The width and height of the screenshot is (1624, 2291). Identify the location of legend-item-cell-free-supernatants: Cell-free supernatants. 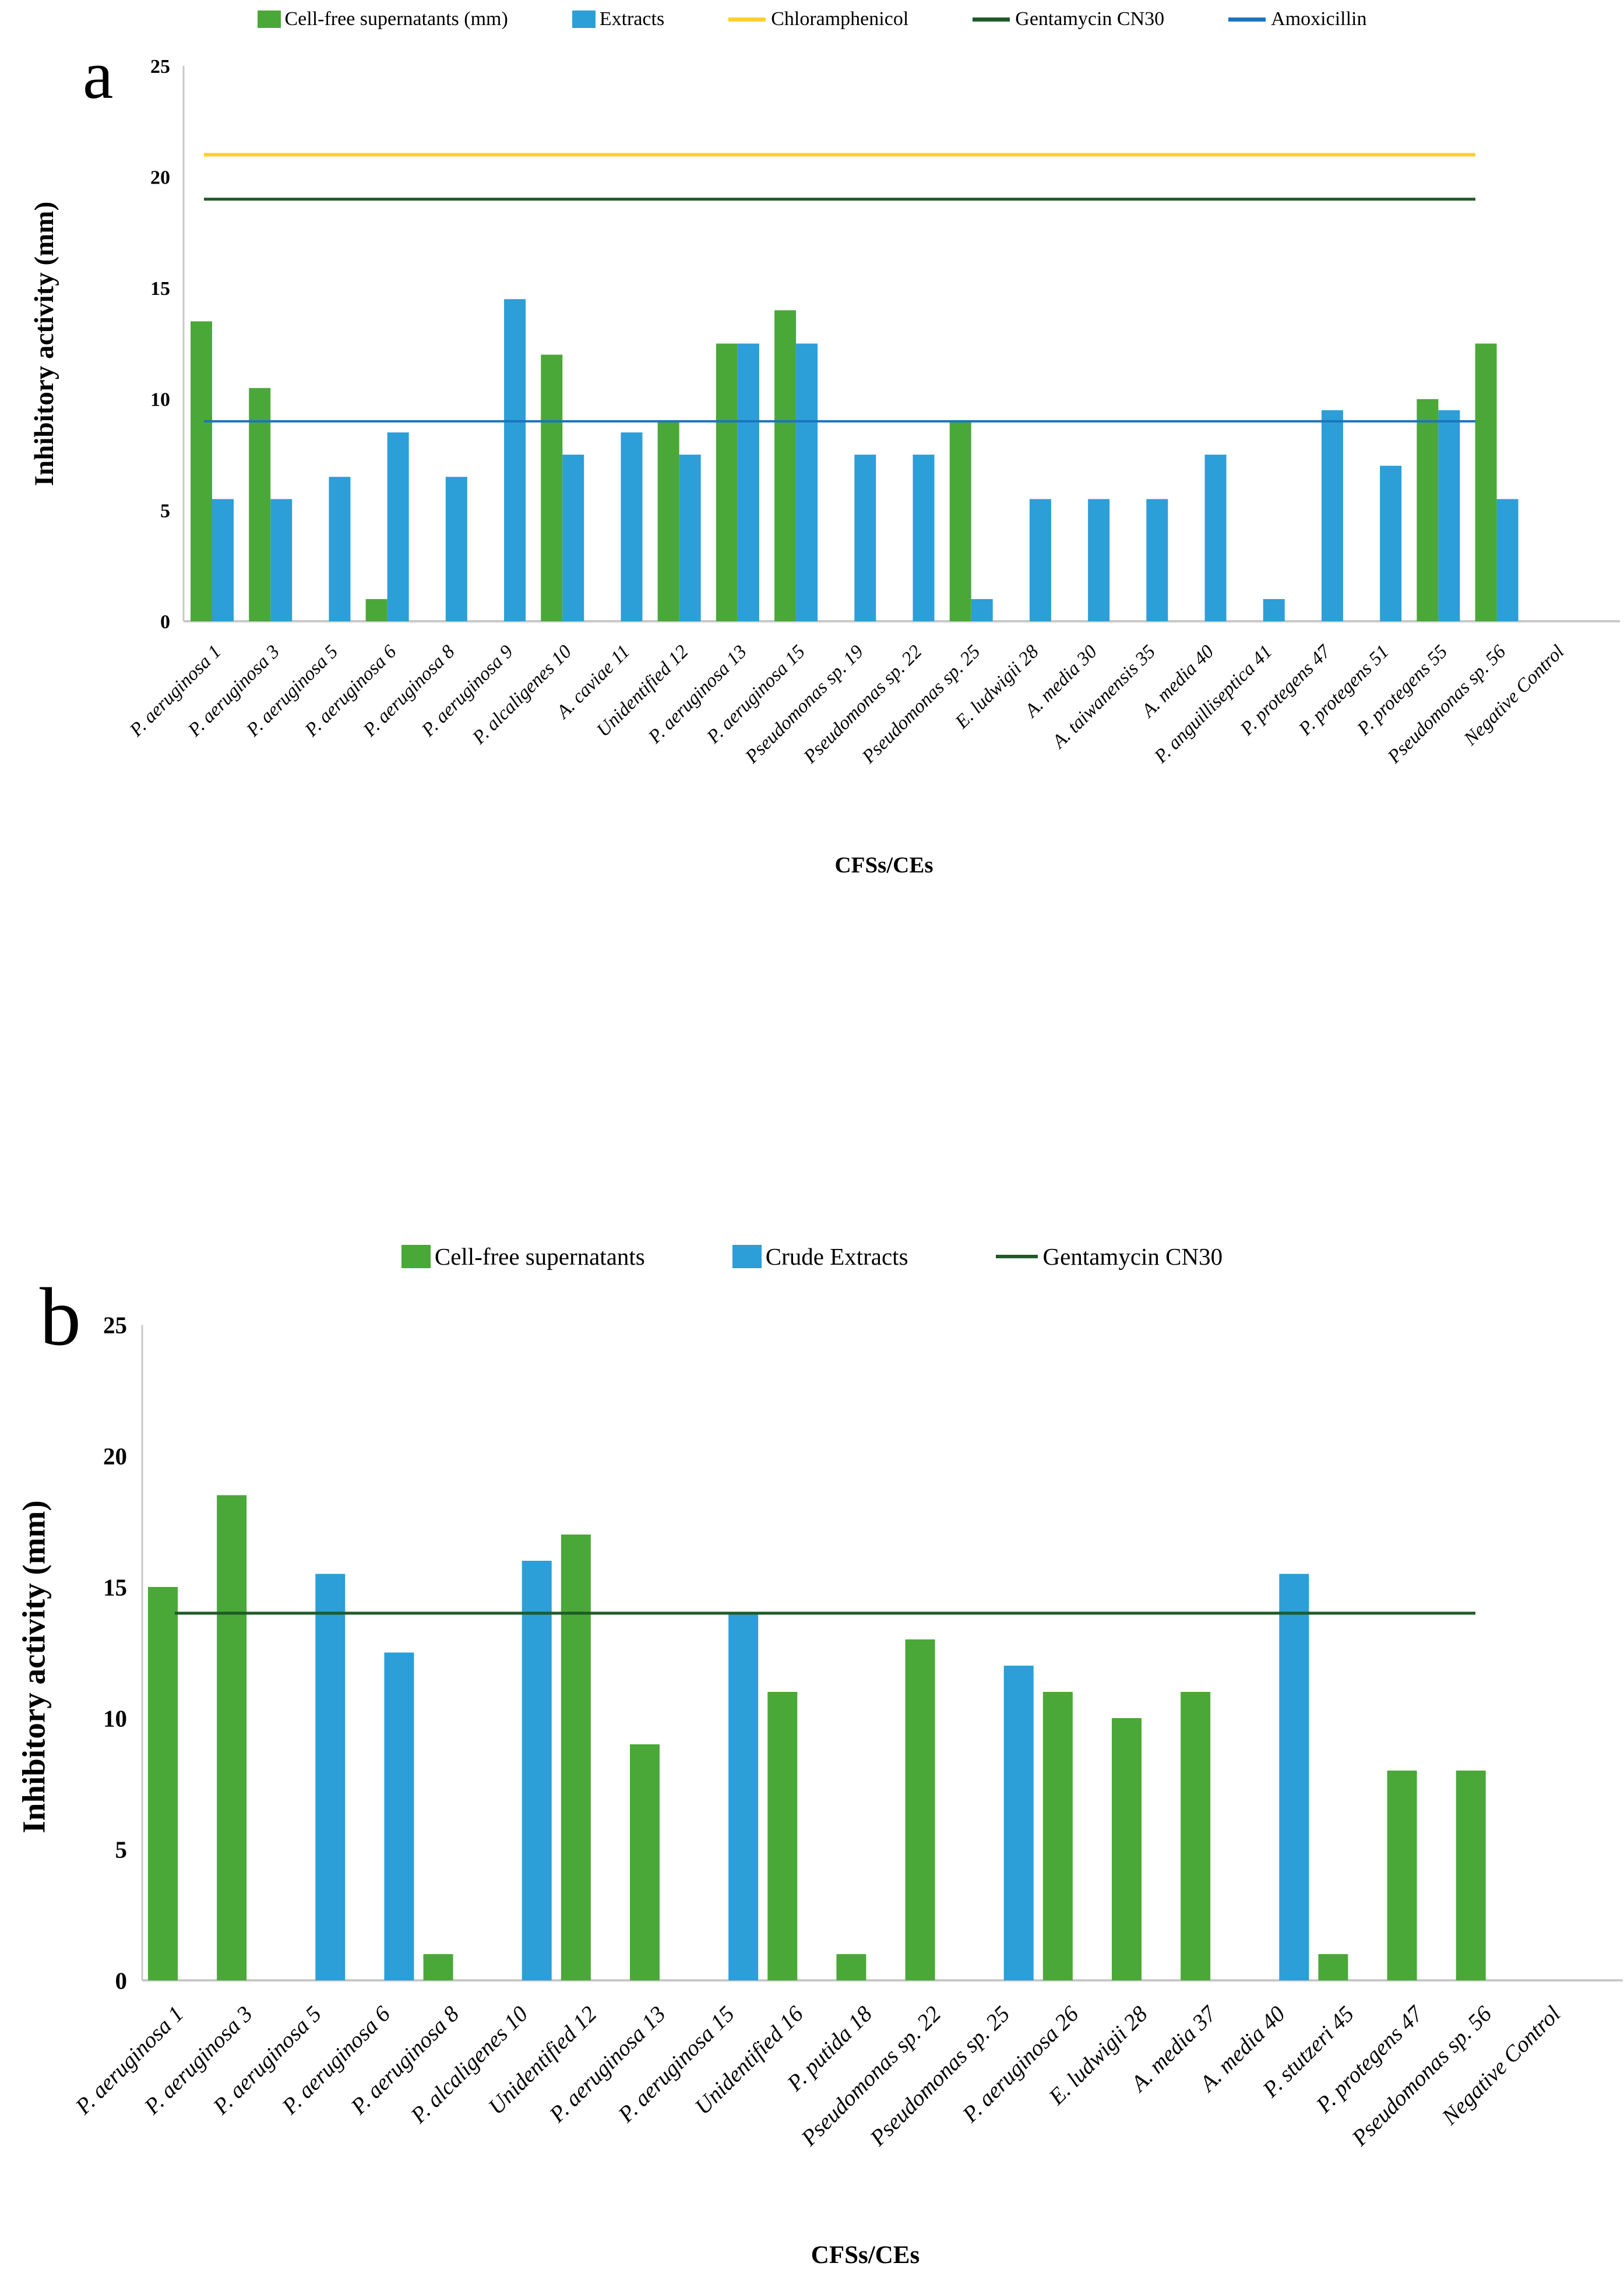
(523, 1257).